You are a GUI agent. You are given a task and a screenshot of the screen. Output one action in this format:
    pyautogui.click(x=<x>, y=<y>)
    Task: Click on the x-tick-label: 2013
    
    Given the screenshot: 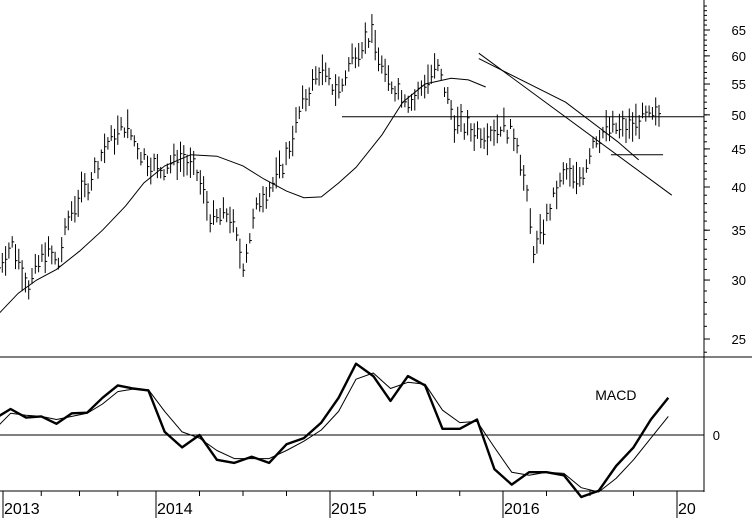 What is the action you would take?
    pyautogui.click(x=22, y=509)
    